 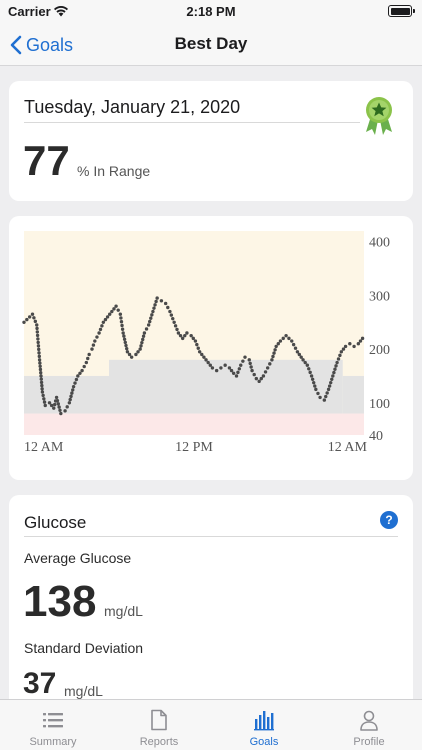 What do you see at coordinates (401, 11) in the screenshot?
I see `battery-icon` at bounding box center [401, 11].